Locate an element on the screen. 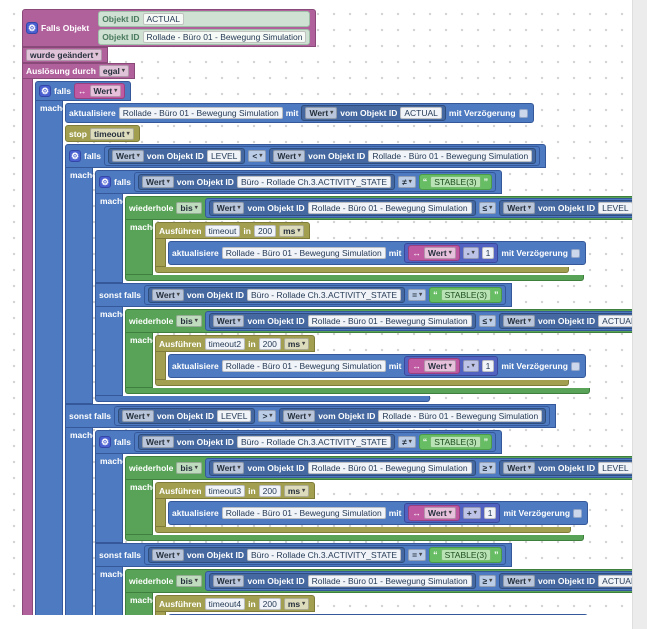 The height and width of the screenshot is (629, 647). exec-delayed-block: Ausführen timeout2 in 200 ms ▾ is located at coordinates (370, 360).